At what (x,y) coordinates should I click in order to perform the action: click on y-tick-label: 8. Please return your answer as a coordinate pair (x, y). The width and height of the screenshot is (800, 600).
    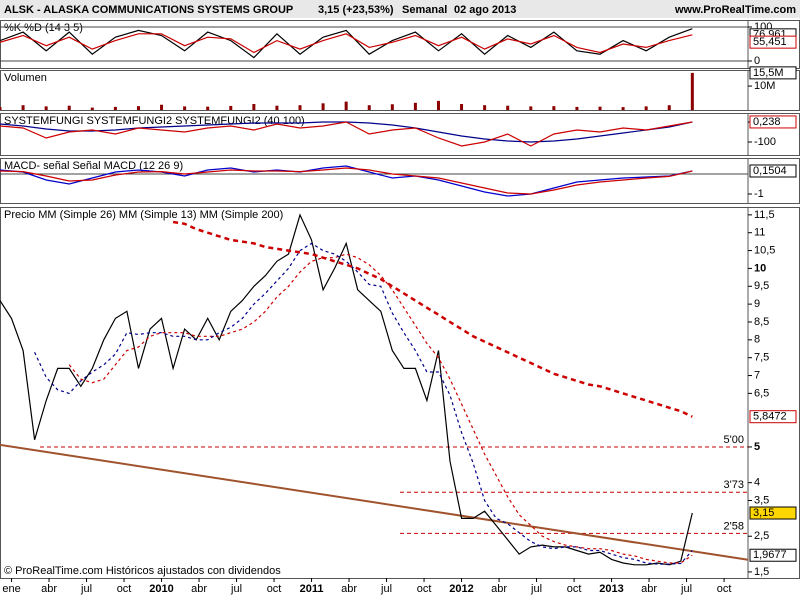
    Looking at the image, I should click on (757, 340).